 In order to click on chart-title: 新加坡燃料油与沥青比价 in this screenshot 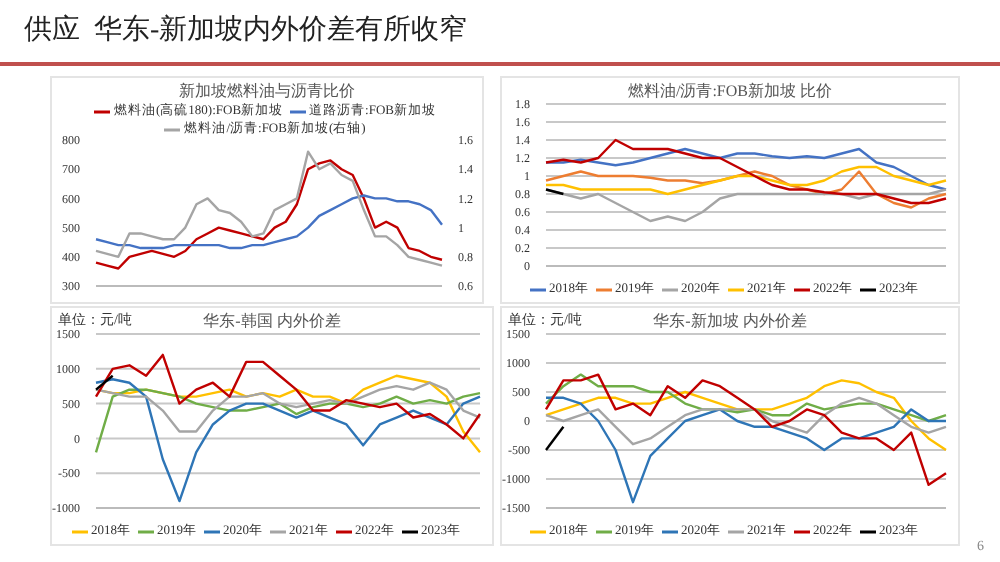, I will do `click(267, 91)`.